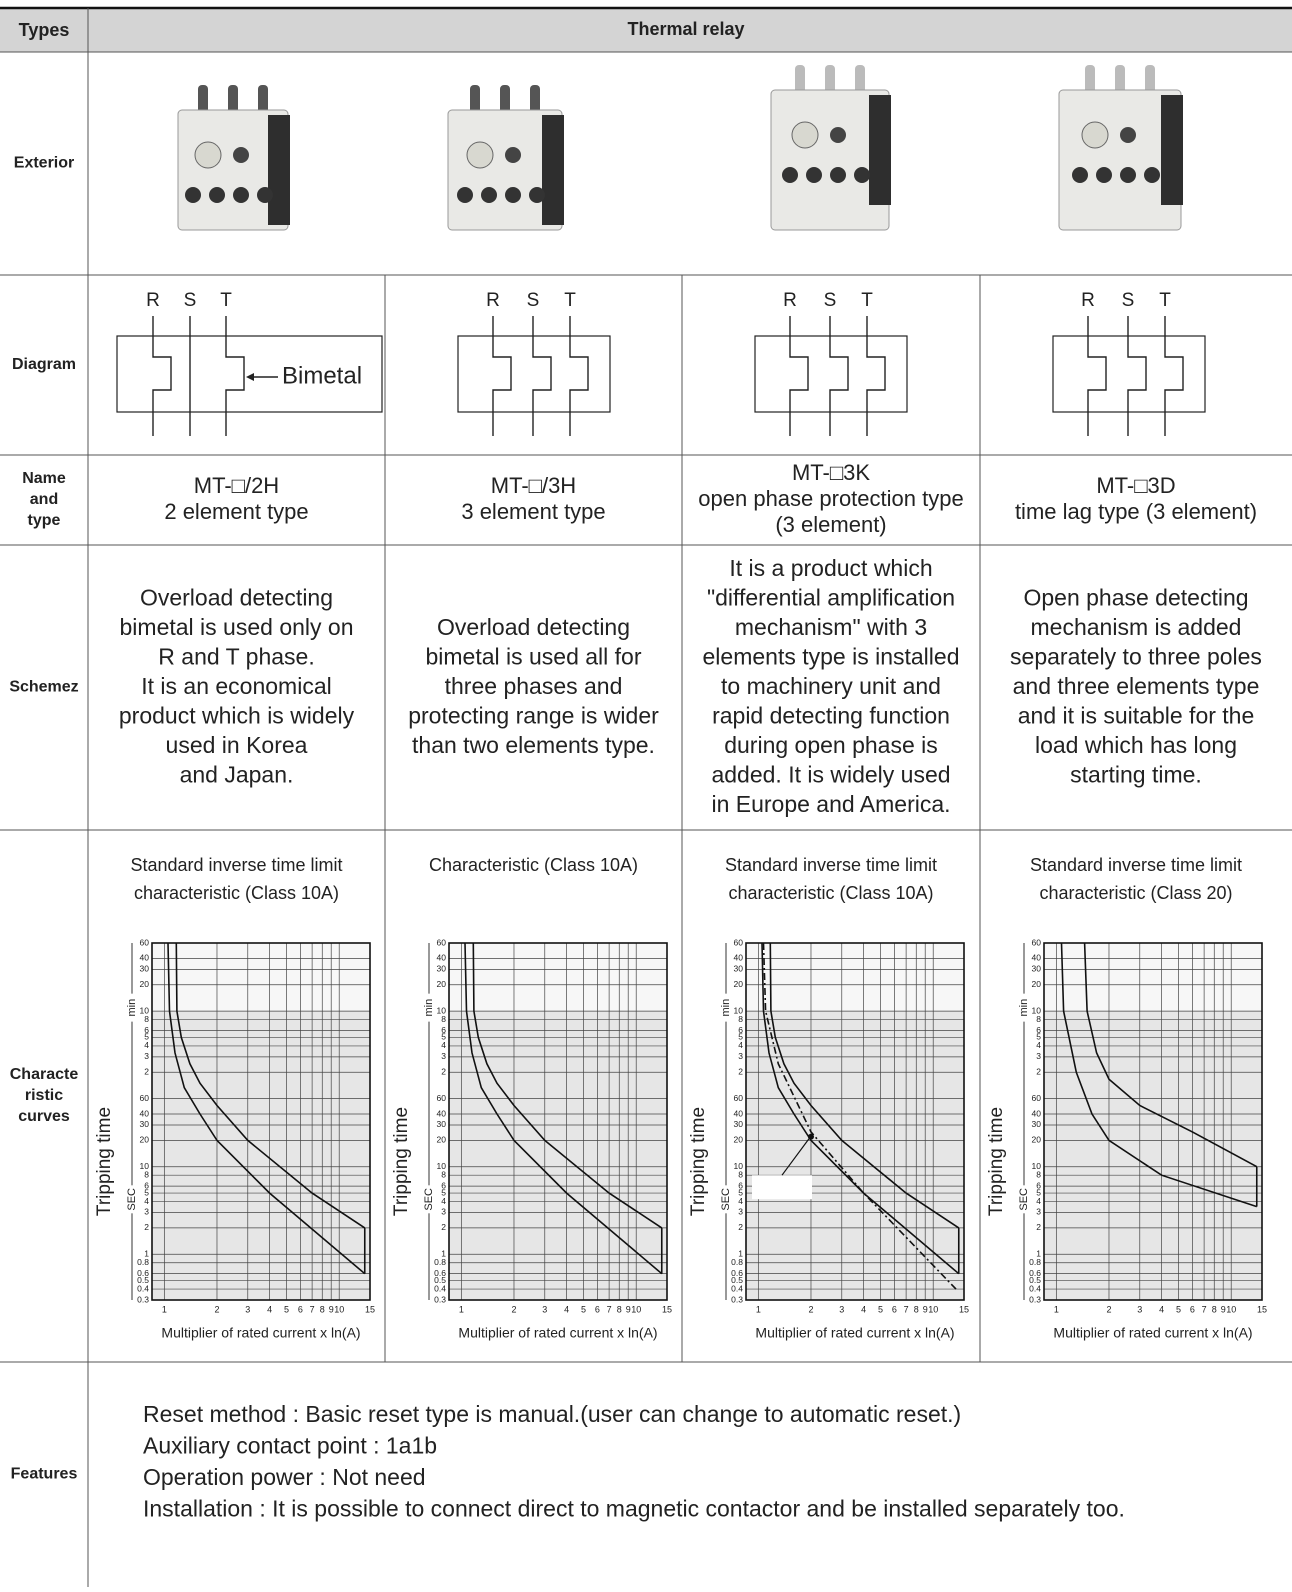  I want to click on name-line: (3 element), so click(830, 524).